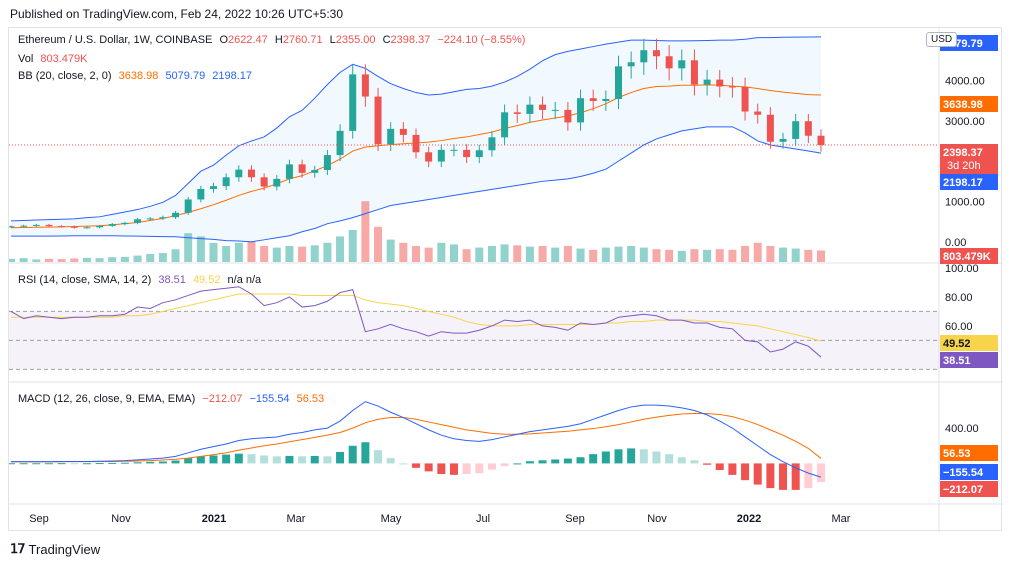 This screenshot has height=566, width=1012. Describe the element at coordinates (969, 256) in the screenshot. I see `volume-tag-bg` at that location.